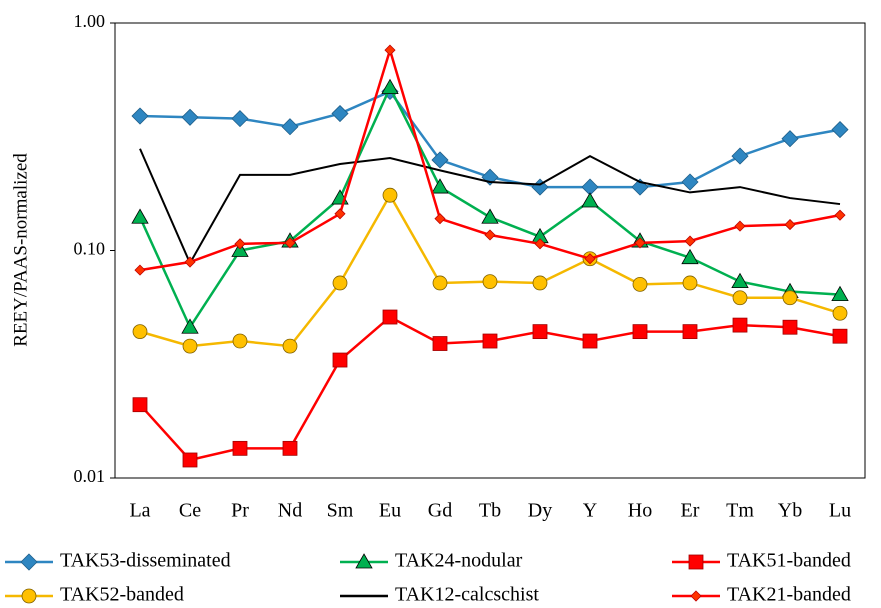 The width and height of the screenshot is (881, 608). I want to click on y-tick-label: 1.00, so click(90, 21).